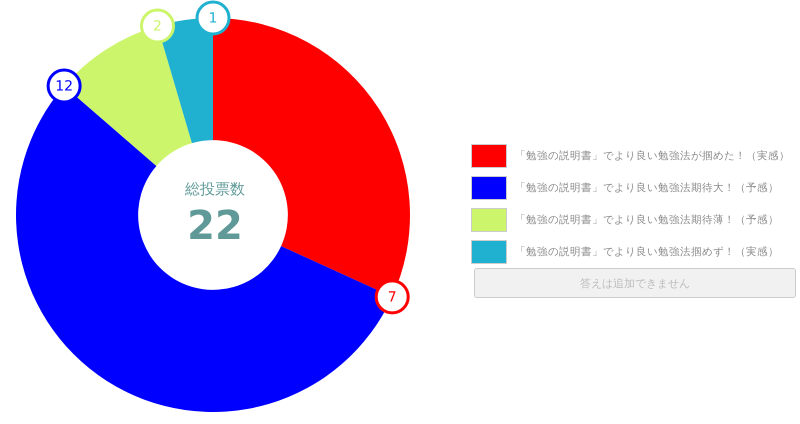 The image size is (800, 424). What do you see at coordinates (64, 86) in the screenshot?
I see `data-label: 12` at bounding box center [64, 86].